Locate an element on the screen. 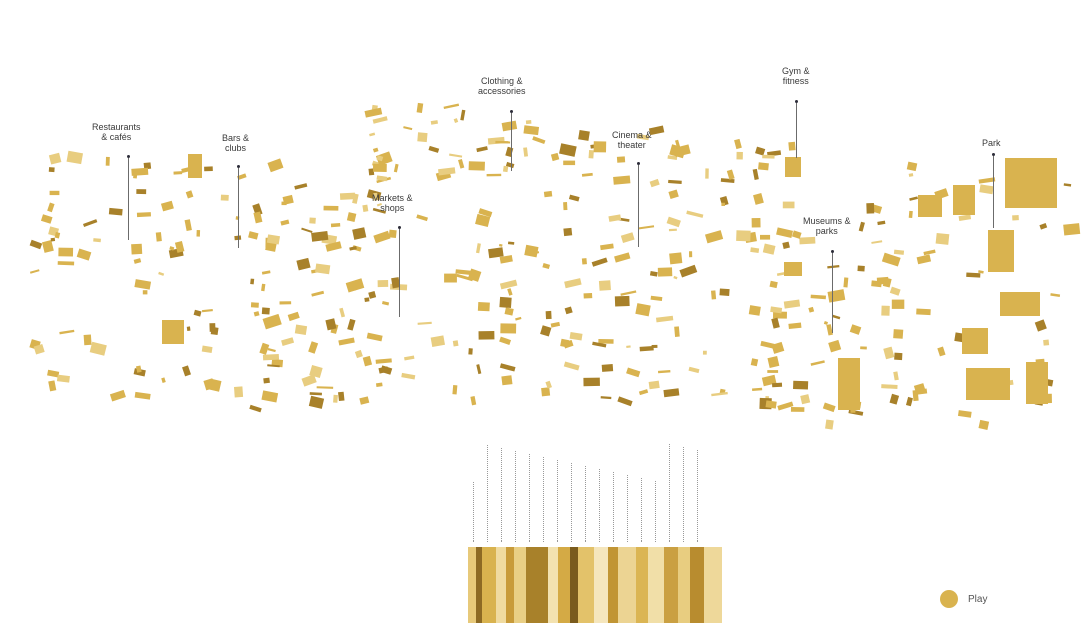 Image resolution: width=1081 pixels, height=628 pixels. legend-label-play: Play is located at coordinates (978, 599).